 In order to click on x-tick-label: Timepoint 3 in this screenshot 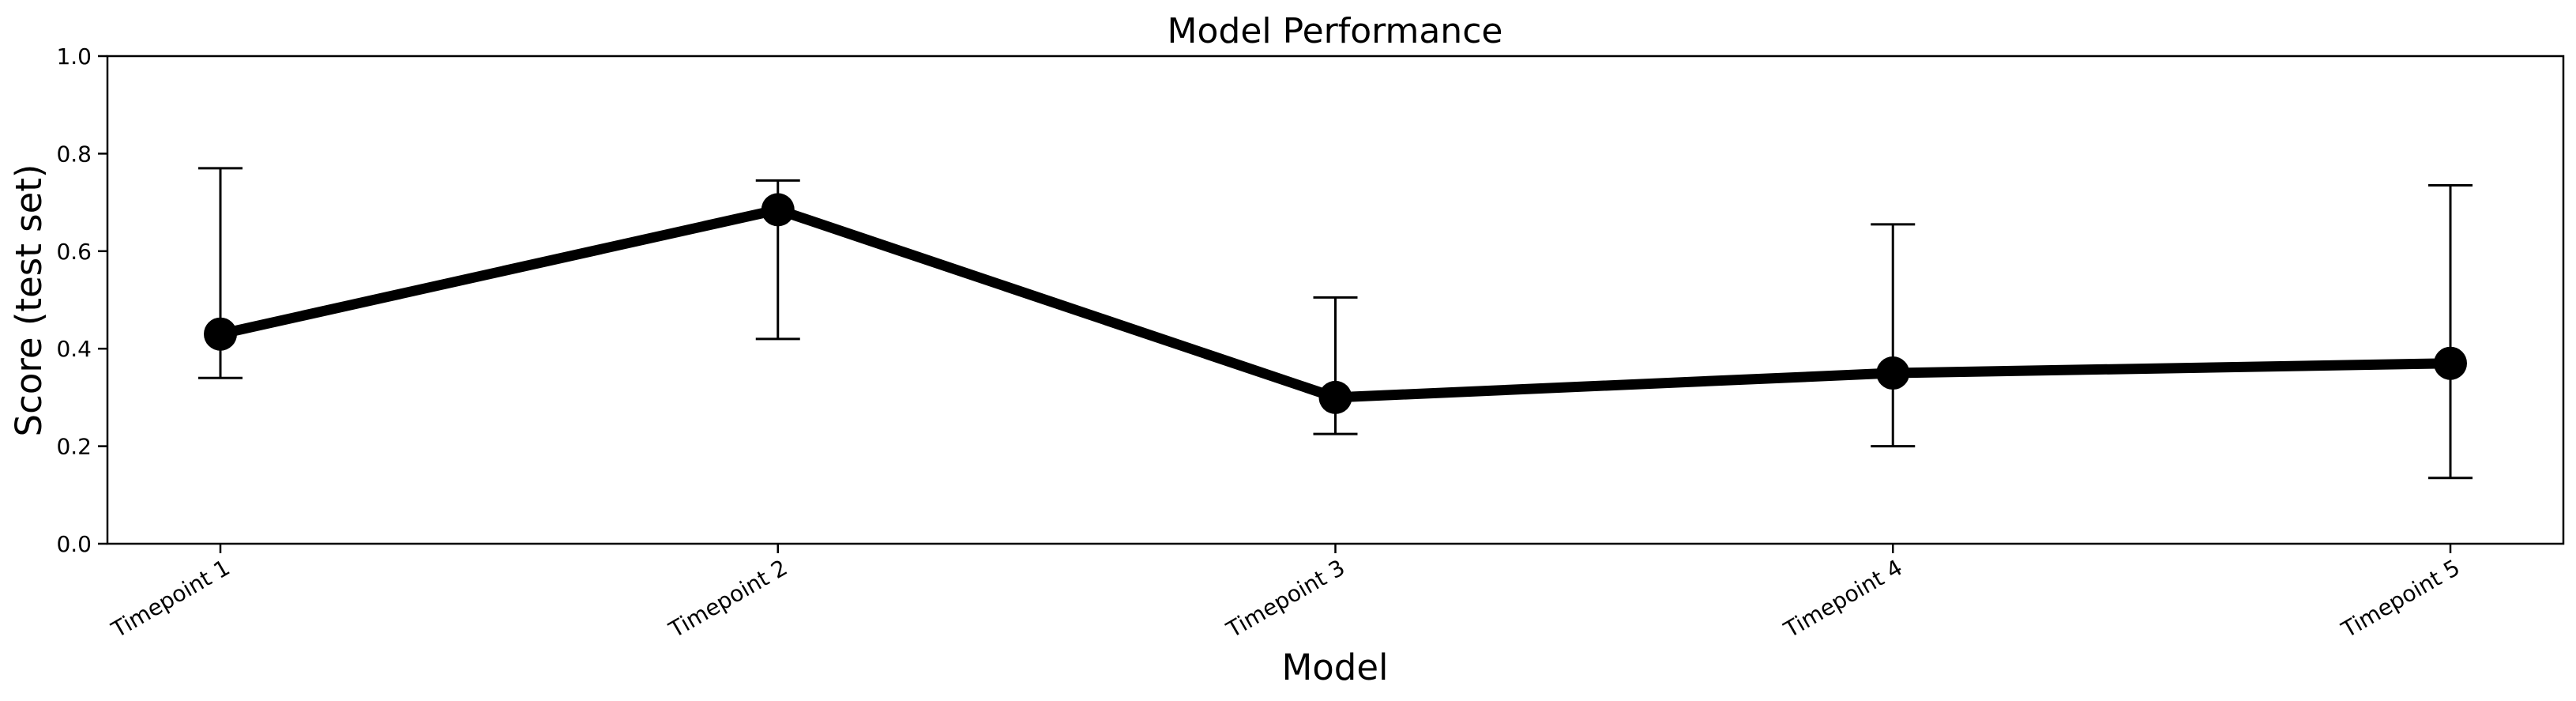, I will do `click(1285, 598)`.